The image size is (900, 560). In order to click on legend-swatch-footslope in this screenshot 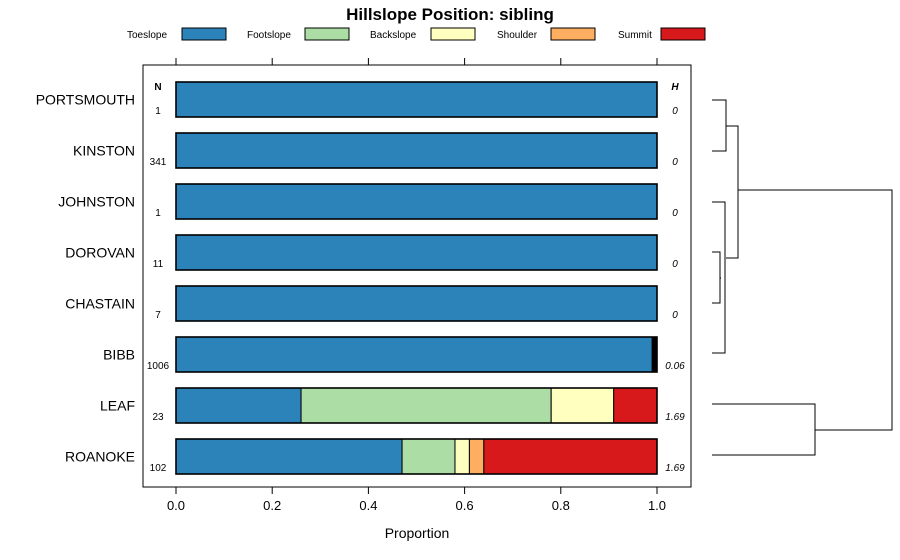, I will do `click(327, 34)`.